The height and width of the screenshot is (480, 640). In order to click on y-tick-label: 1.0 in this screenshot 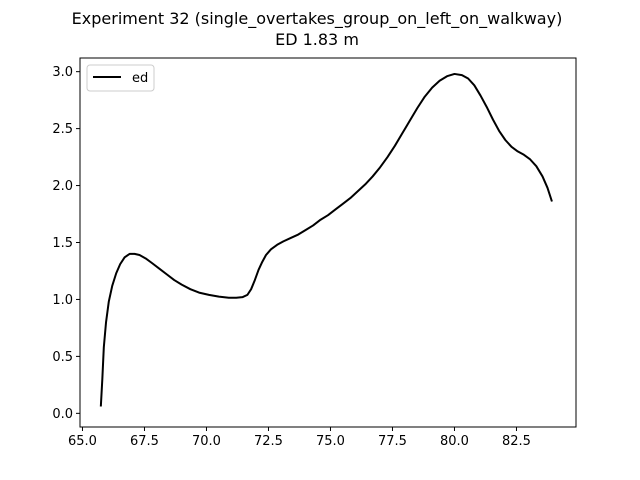, I will do `click(62, 300)`.